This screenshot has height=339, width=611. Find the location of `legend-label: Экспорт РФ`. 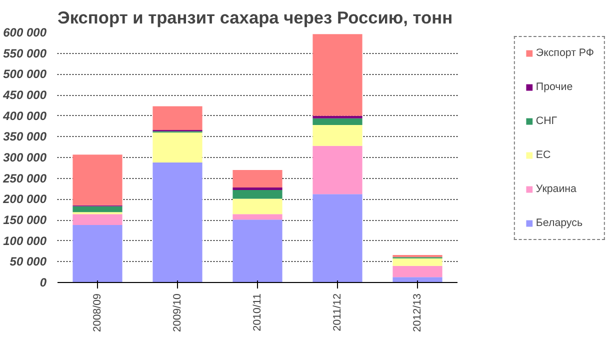

legend-label: Экспорт РФ is located at coordinates (565, 53).